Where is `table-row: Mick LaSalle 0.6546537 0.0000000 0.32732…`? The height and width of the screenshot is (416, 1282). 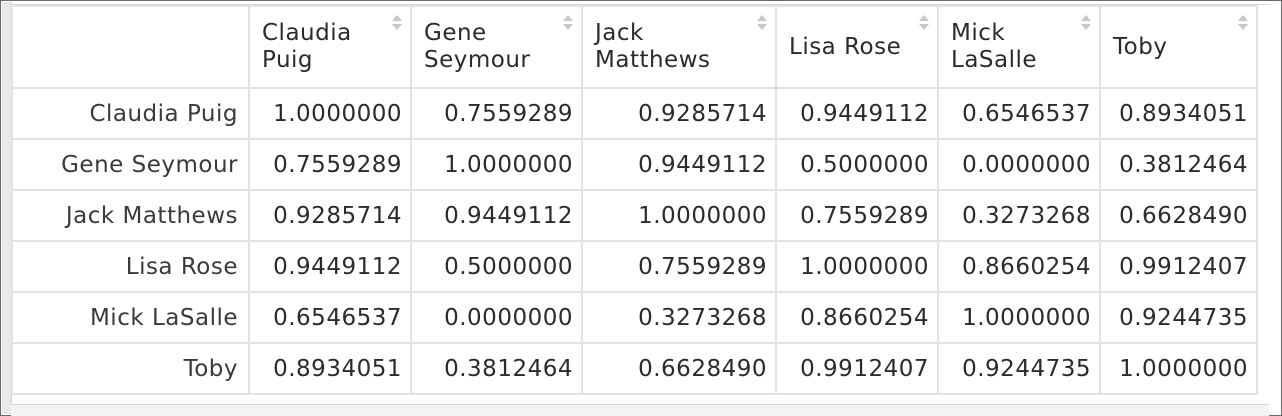 table-row: Mick LaSalle 0.6546537 0.0000000 0.32732… is located at coordinates (634, 317).